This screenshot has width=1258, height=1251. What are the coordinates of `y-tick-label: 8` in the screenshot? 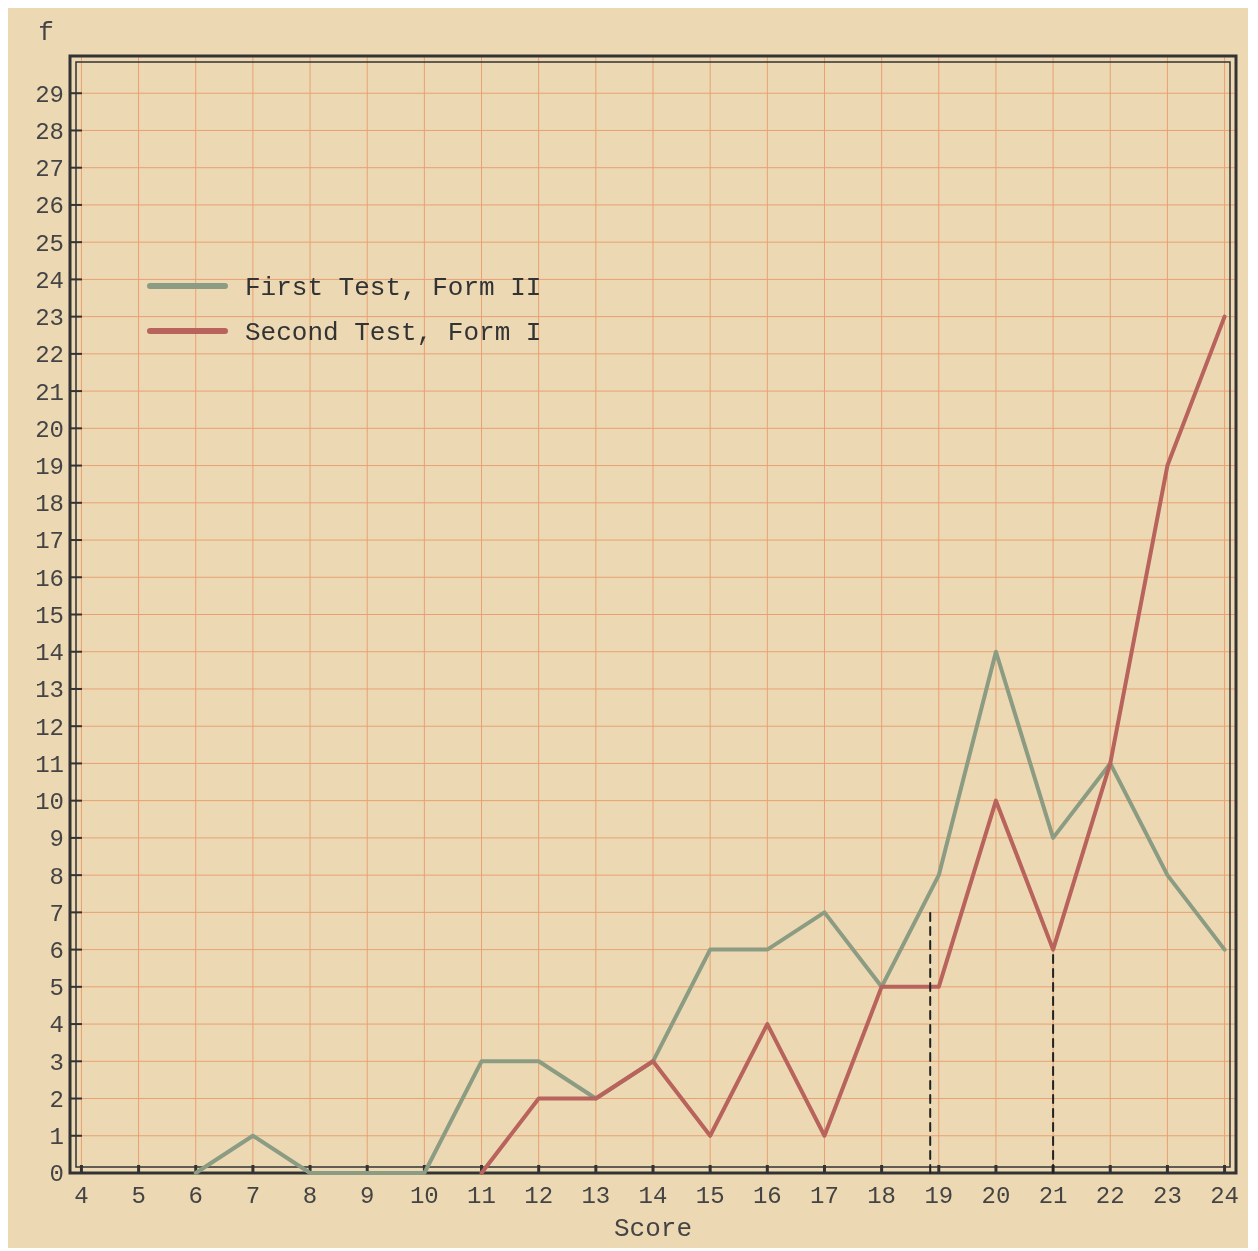 It's located at (56, 877).